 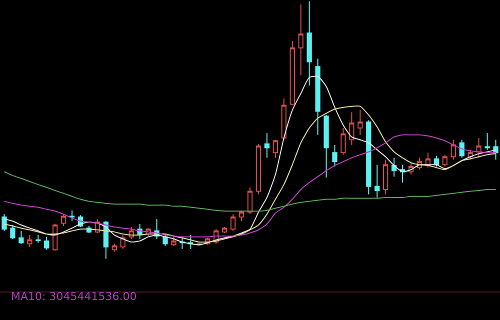 What do you see at coordinates (74, 296) in the screenshot?
I see `text: MA10: 3045441536.00` at bounding box center [74, 296].